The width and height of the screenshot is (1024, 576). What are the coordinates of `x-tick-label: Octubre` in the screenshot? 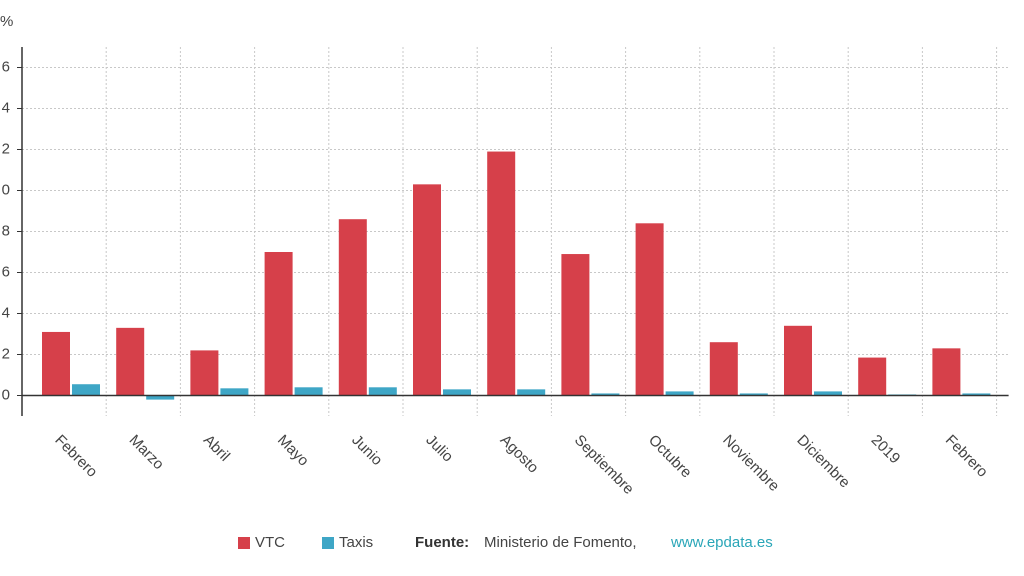 It's located at (670, 457).